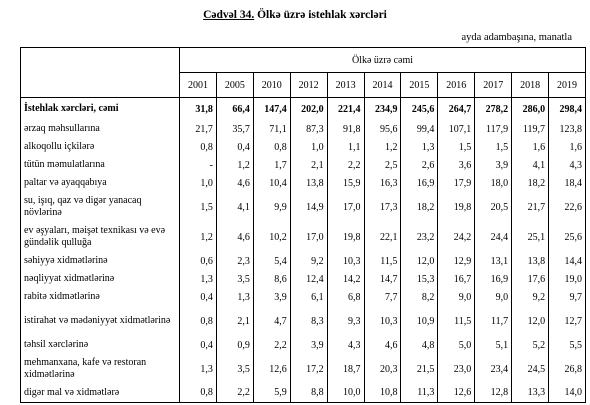 Image resolution: width=590 pixels, height=405 pixels. I want to click on value-cell: 14,7, so click(382, 279).